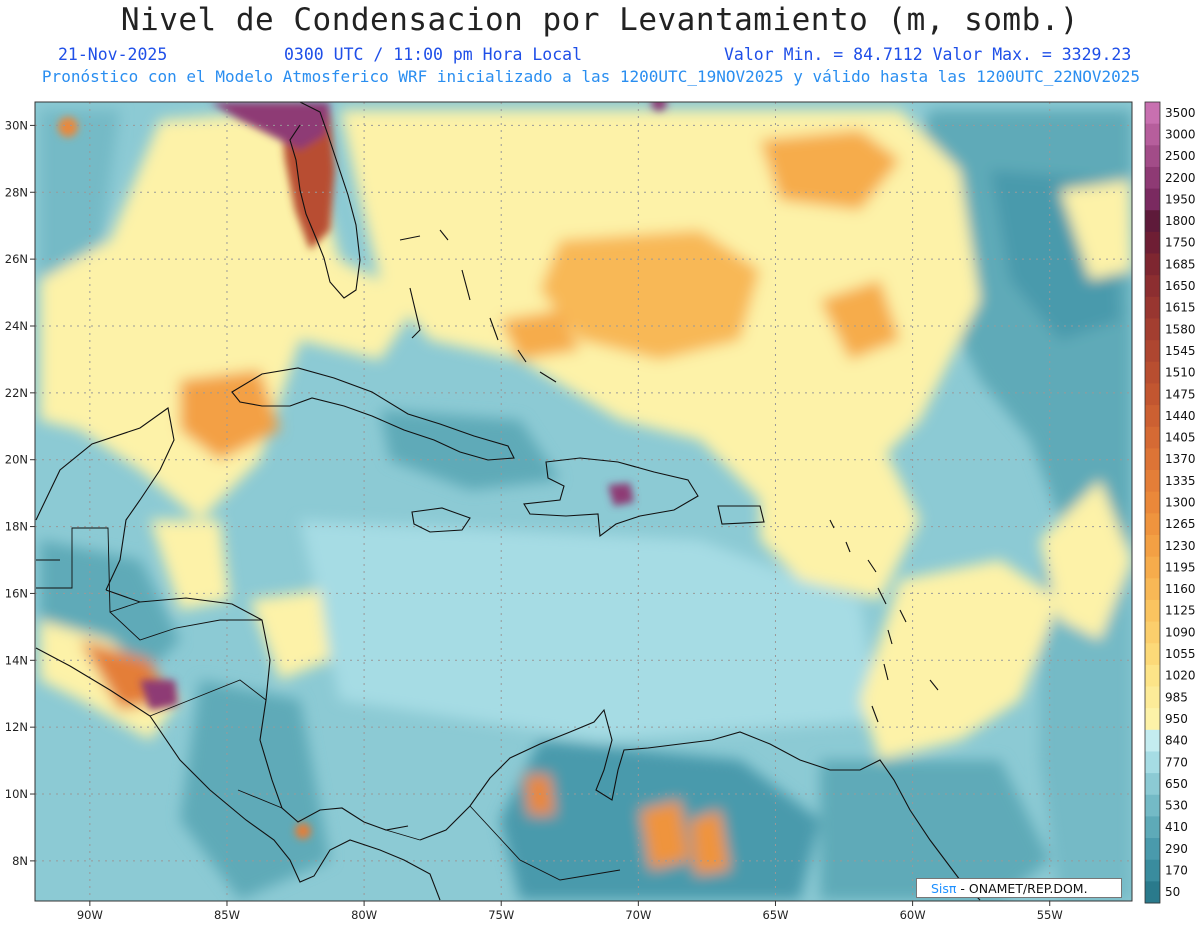  I want to click on lat-tick-label: 20N, so click(16, 460).